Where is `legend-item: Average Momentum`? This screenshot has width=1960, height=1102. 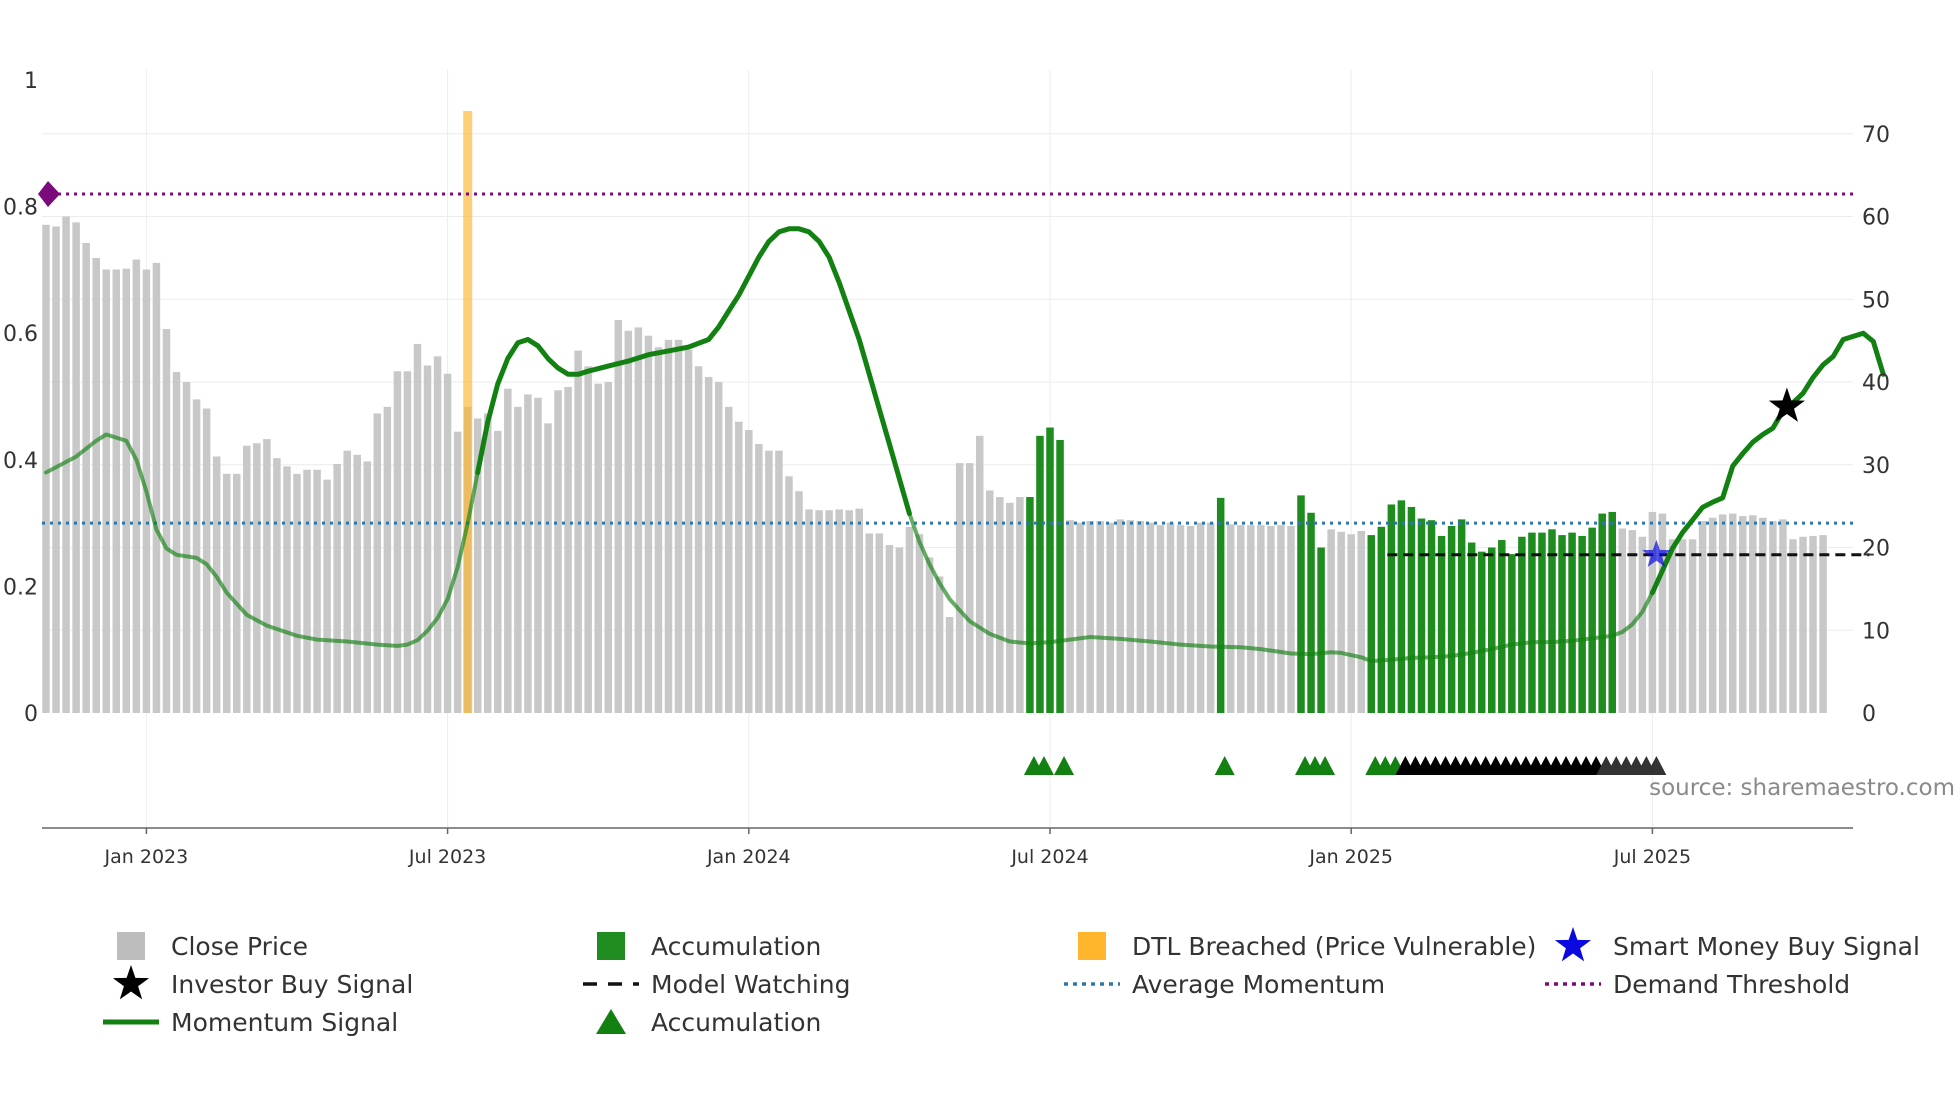
legend-item: Average Momentum is located at coordinates (1224, 984).